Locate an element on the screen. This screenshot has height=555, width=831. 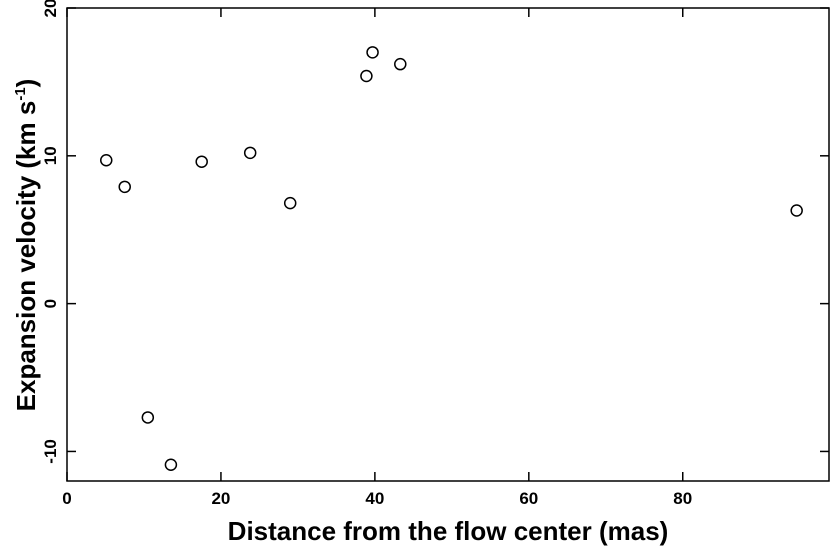
x-tick-label: 40 is located at coordinates (374, 498).